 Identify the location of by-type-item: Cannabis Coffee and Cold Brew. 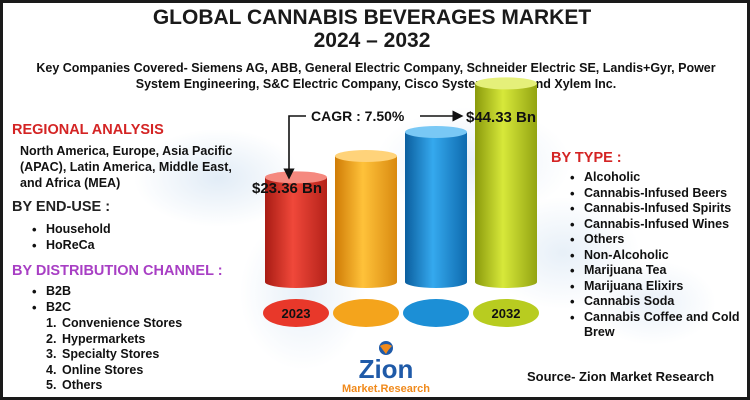
(658, 325).